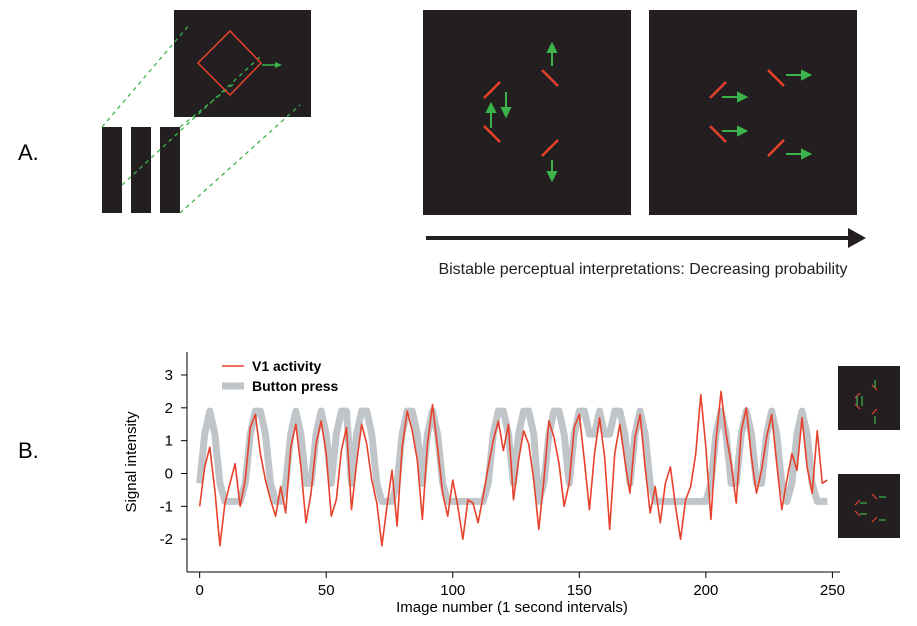  I want to click on y-tick-label: -2, so click(166, 539).